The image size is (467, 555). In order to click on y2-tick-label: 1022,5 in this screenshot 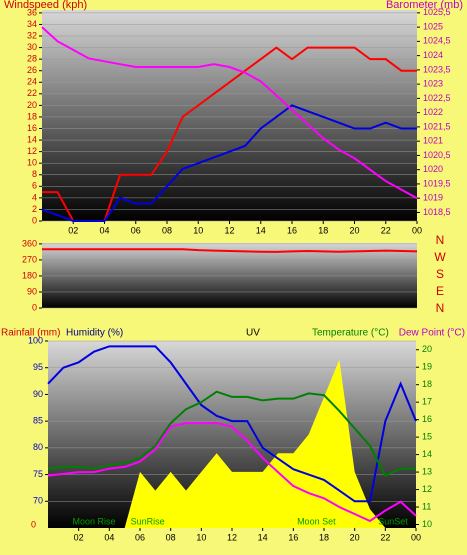, I will do `click(437, 98)`.